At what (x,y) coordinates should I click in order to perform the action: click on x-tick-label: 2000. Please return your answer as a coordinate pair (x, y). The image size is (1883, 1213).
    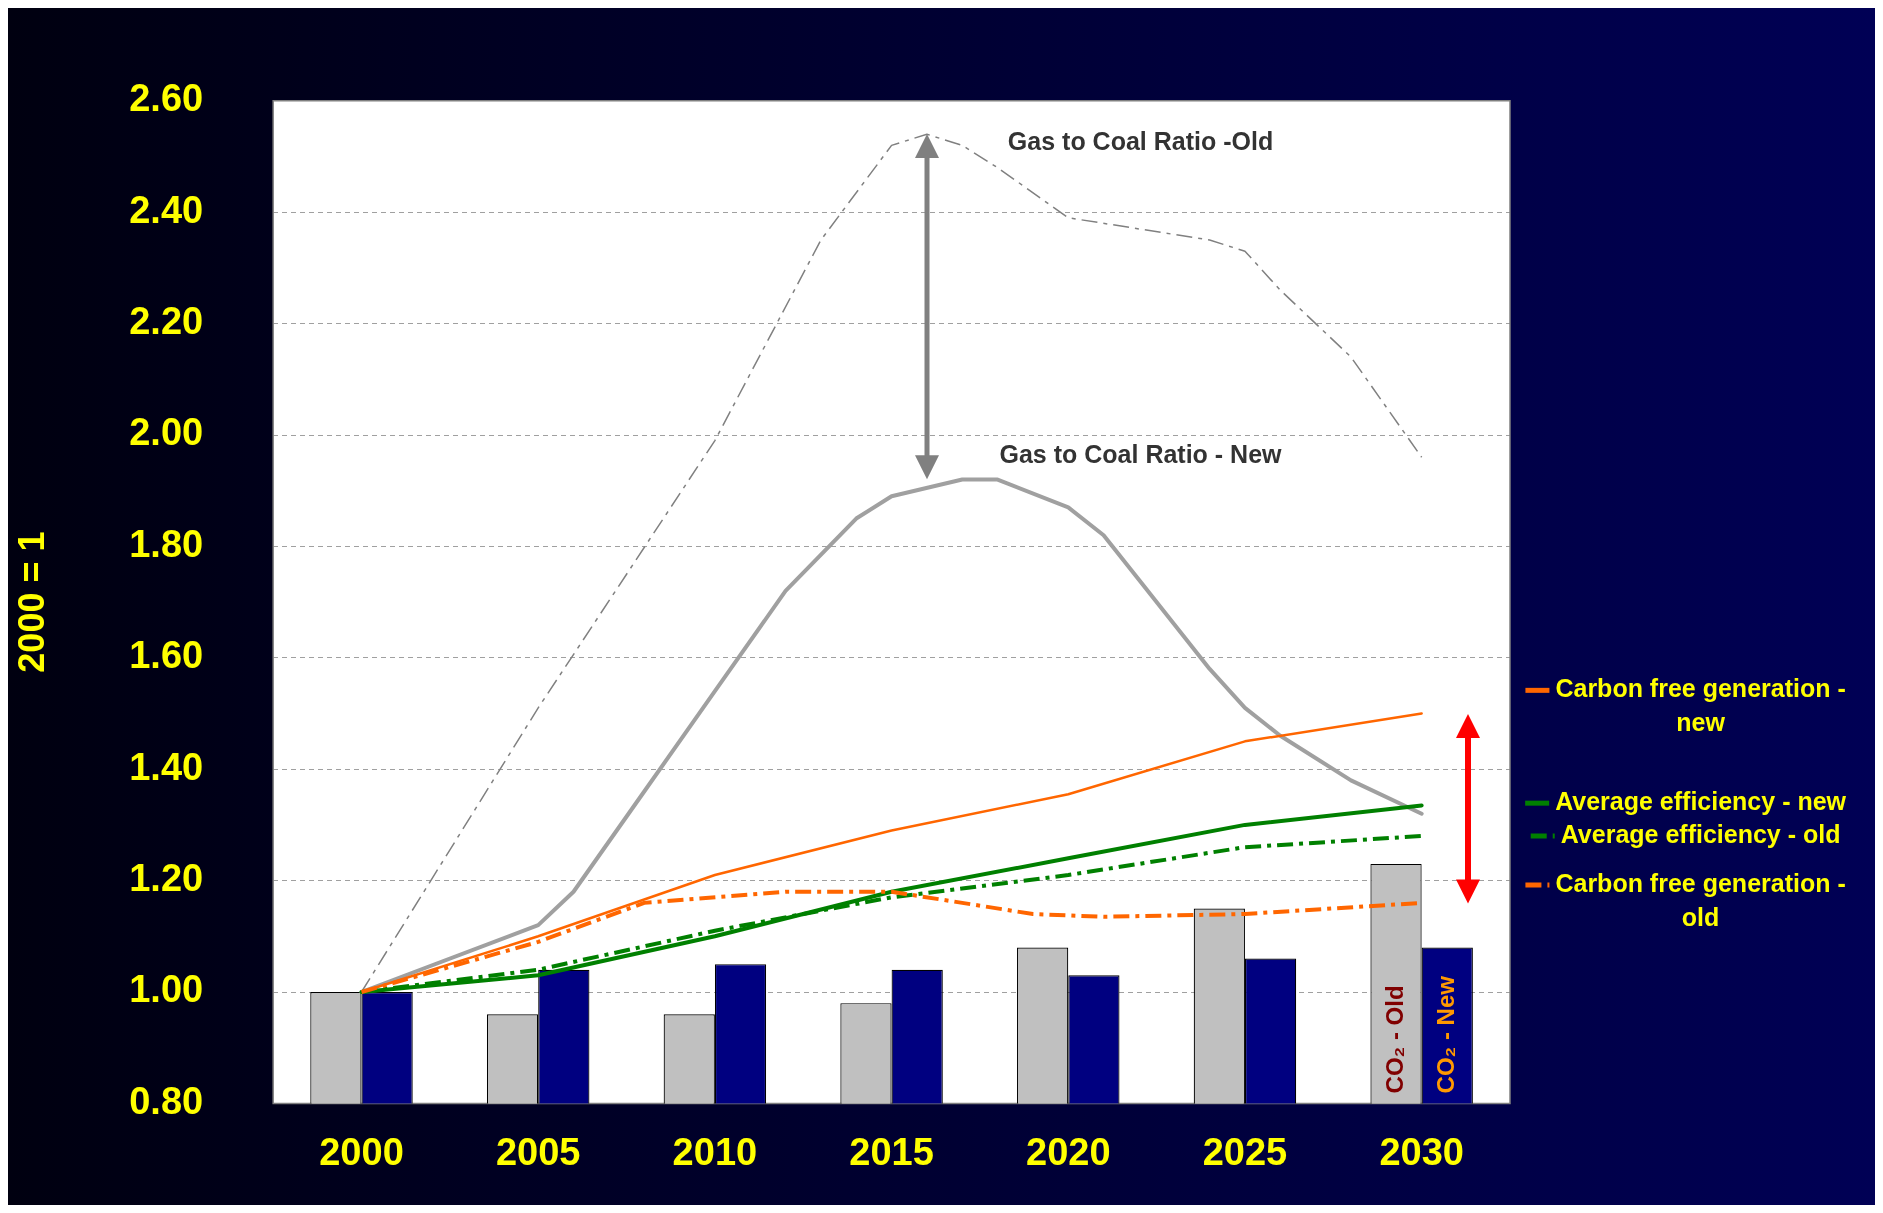
    Looking at the image, I should click on (361, 1151).